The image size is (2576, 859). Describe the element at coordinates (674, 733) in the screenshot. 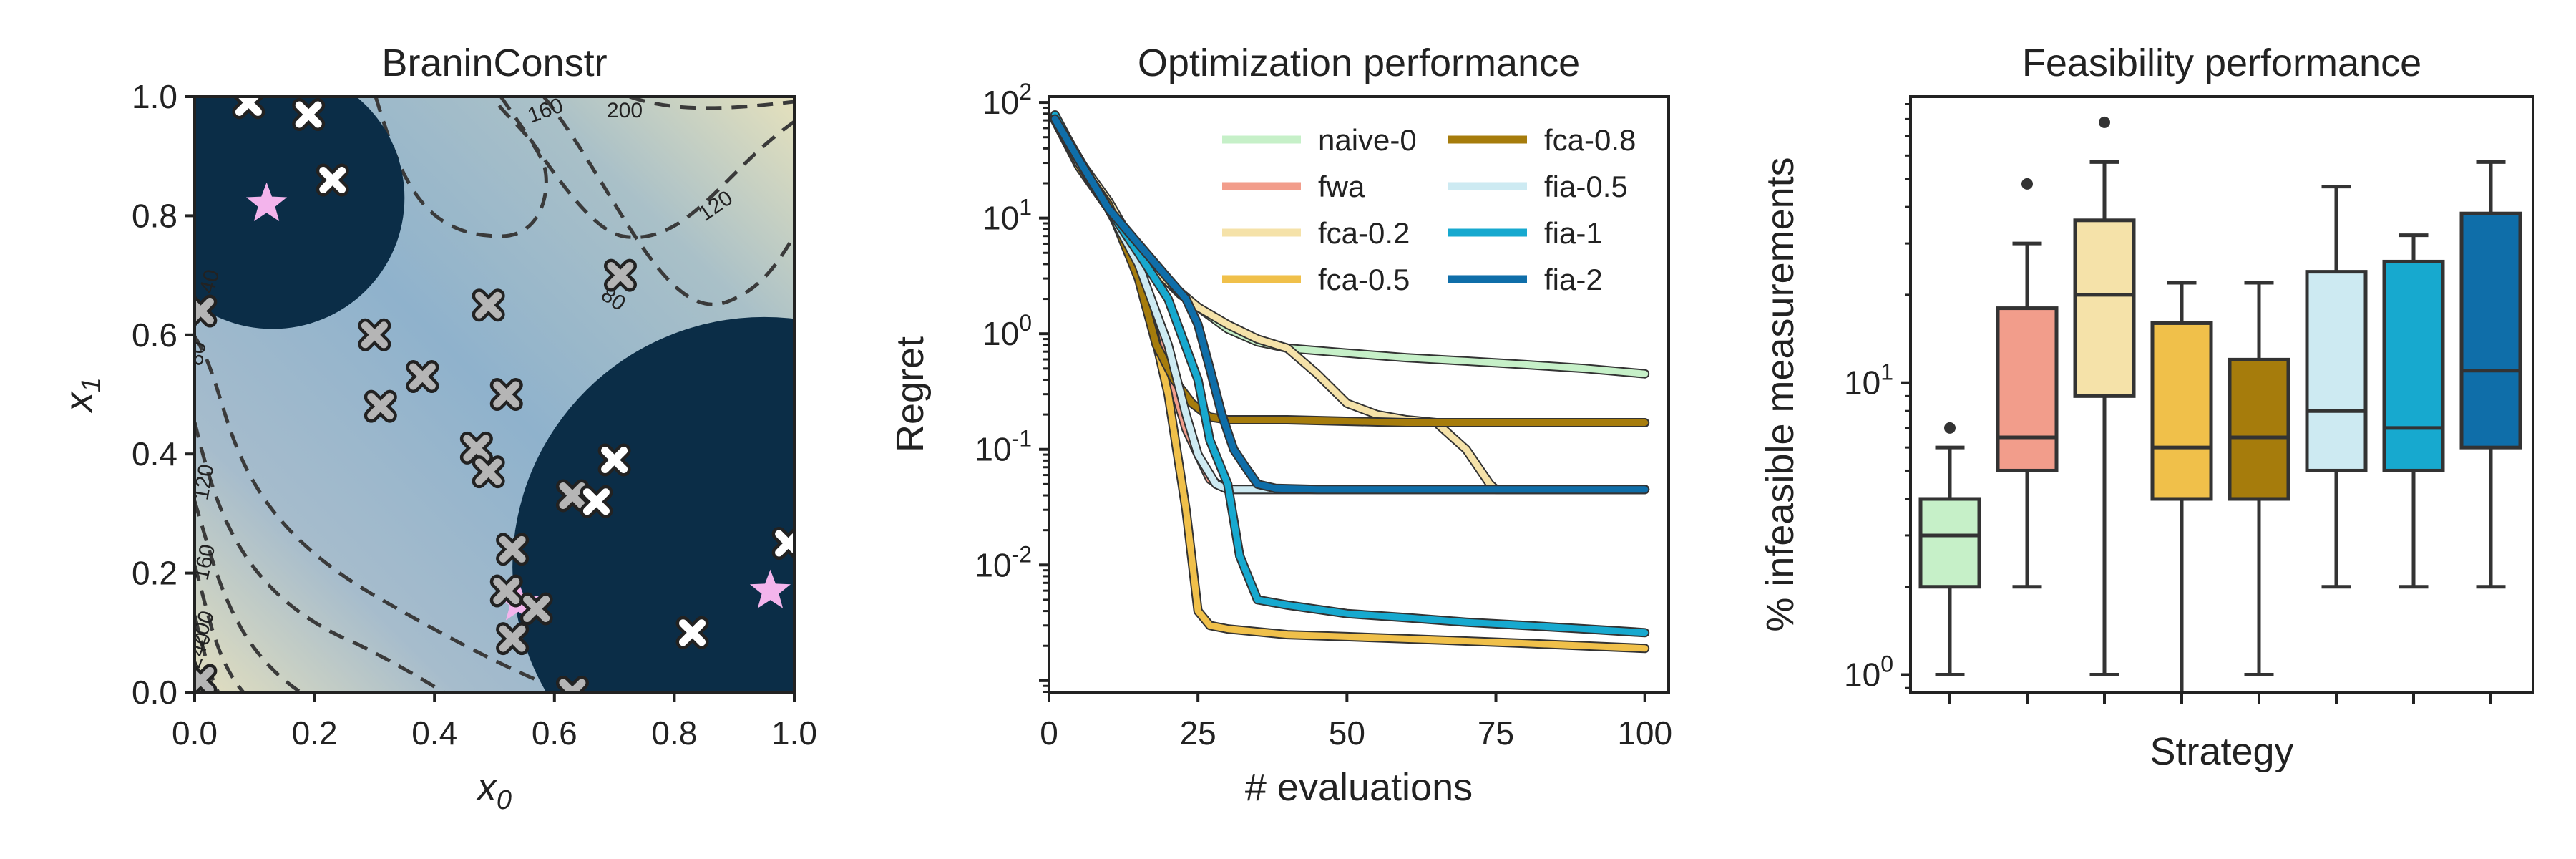

I see `x-tick-label: 0.8` at that location.